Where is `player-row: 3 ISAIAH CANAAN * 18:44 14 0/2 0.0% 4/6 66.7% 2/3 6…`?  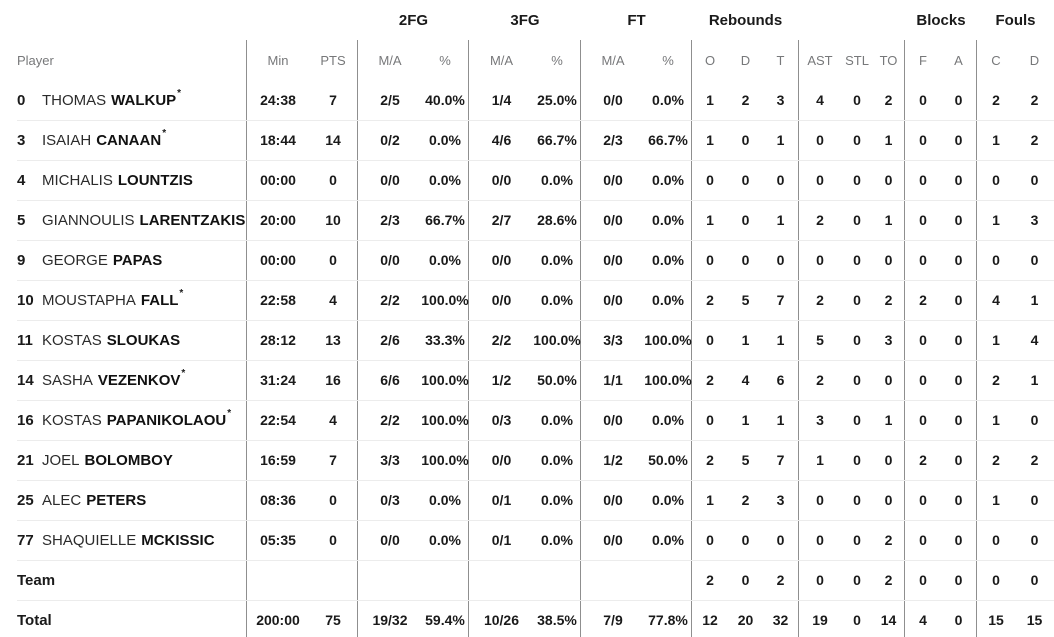
player-row: 3 ISAIAH CANAAN * 18:44 14 0/2 0.0% 4/6 66.7% 2/3 6… is located at coordinates (527, 140).